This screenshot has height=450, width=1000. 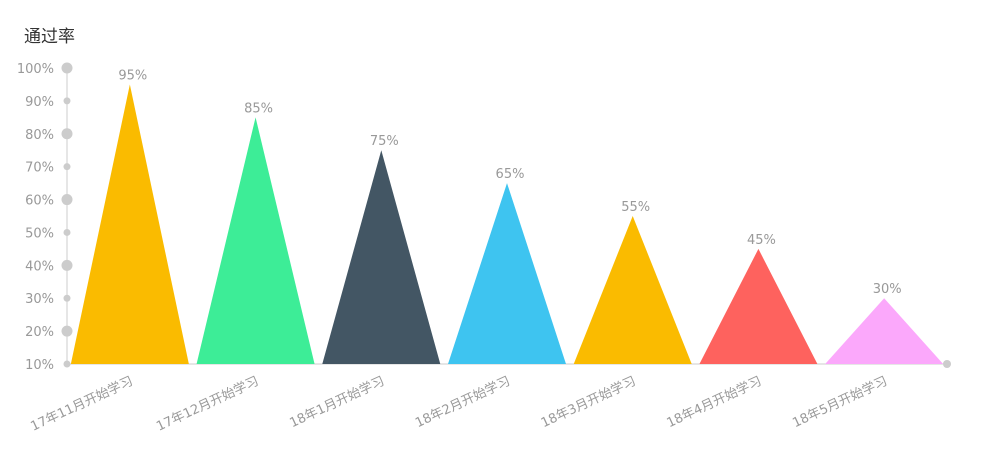 I want to click on x-tick-label: 18年5月开始学习, so click(x=840, y=402).